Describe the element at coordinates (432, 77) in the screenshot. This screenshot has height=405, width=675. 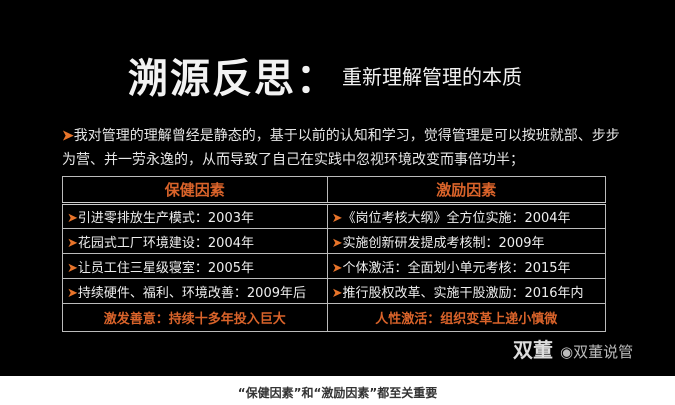
I see `title-sub: 重新理解管理的本质` at that location.